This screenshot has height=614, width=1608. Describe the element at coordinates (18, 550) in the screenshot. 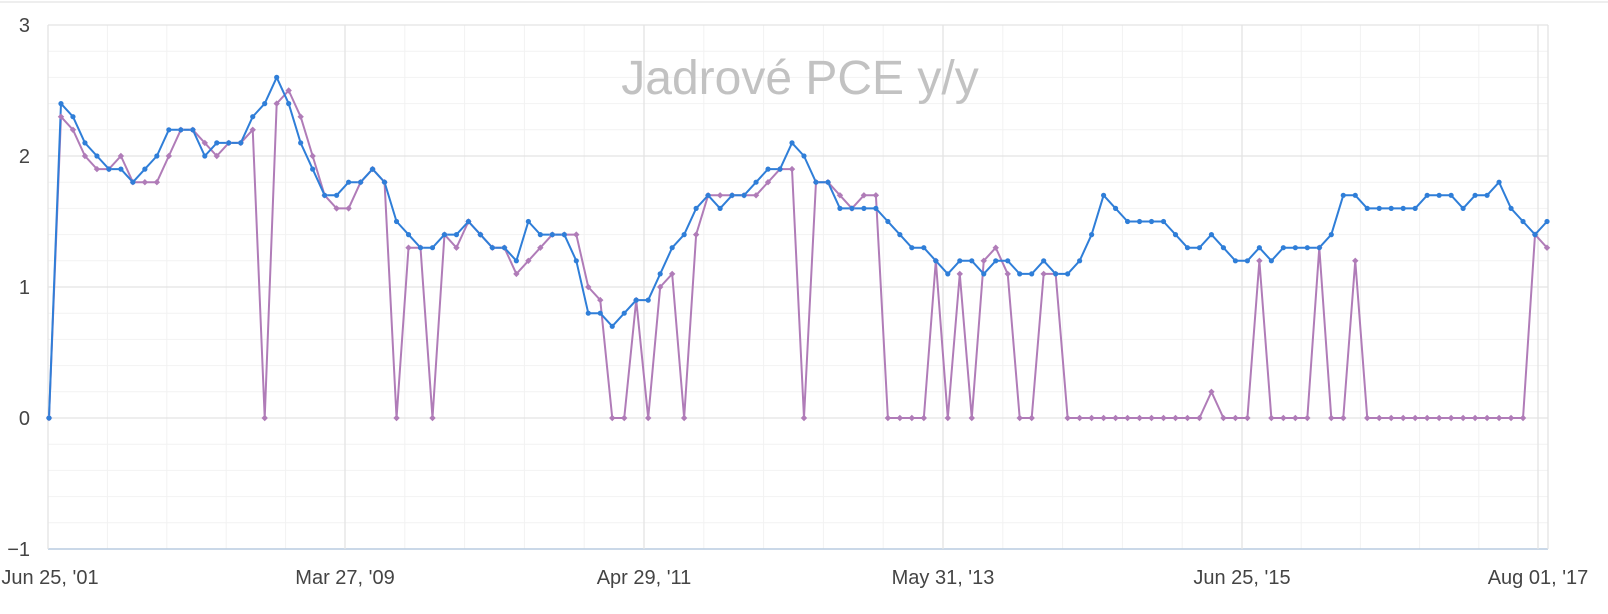

I see `y-tick-label: −1` at that location.